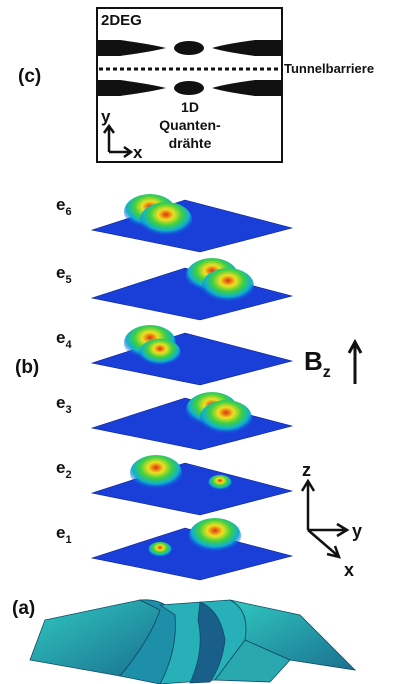  Describe the element at coordinates (68, 212) in the screenshot. I see `state-index: 6` at that location.